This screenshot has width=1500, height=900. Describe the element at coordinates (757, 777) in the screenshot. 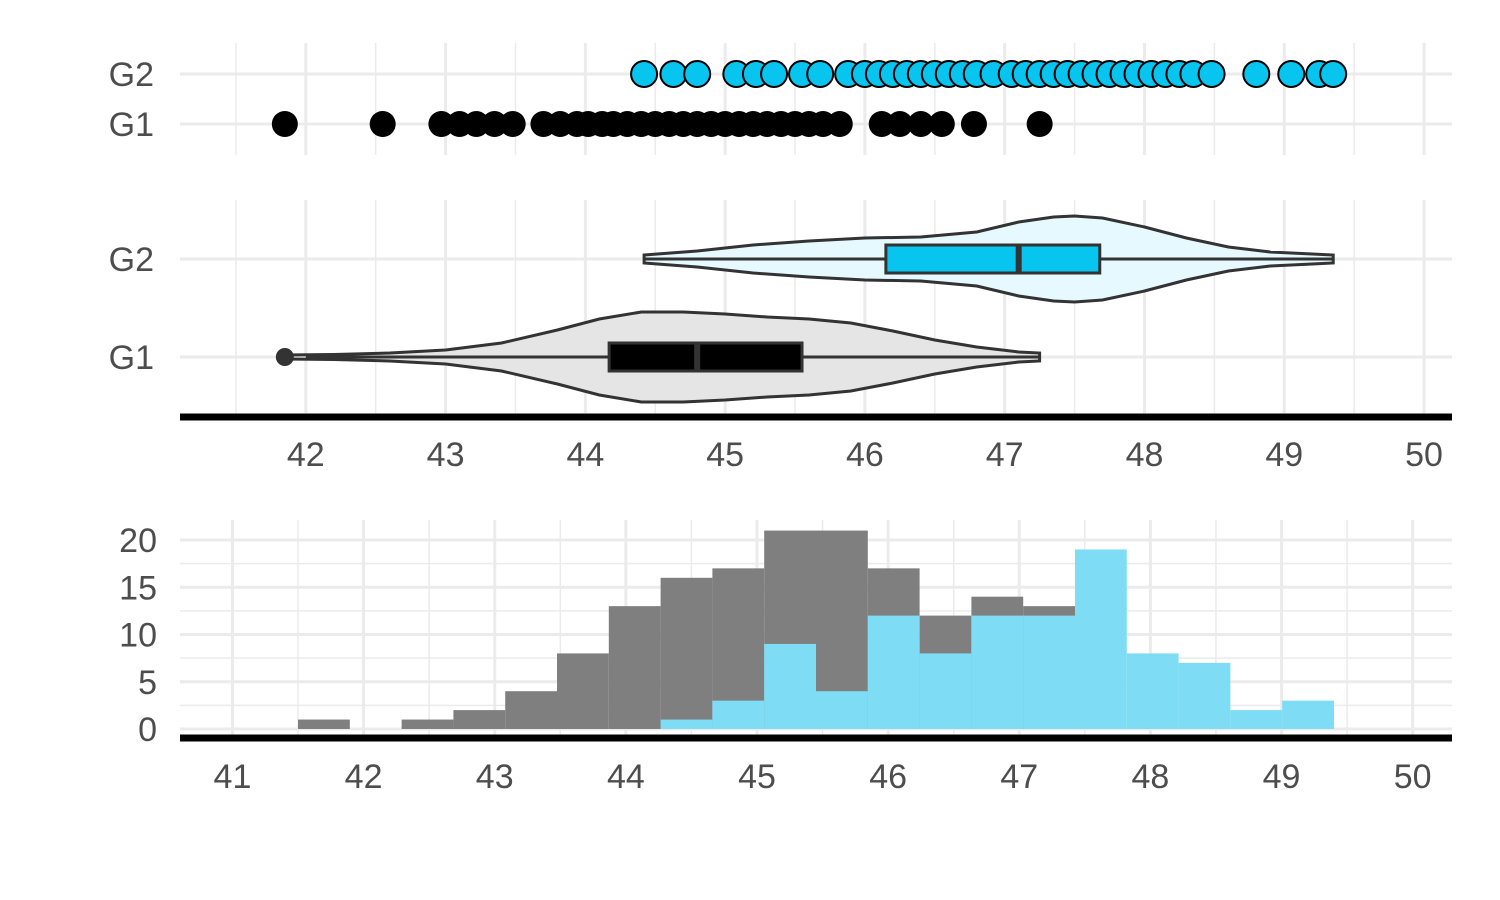

I see `hist-x-tick-label: 45` at that location.